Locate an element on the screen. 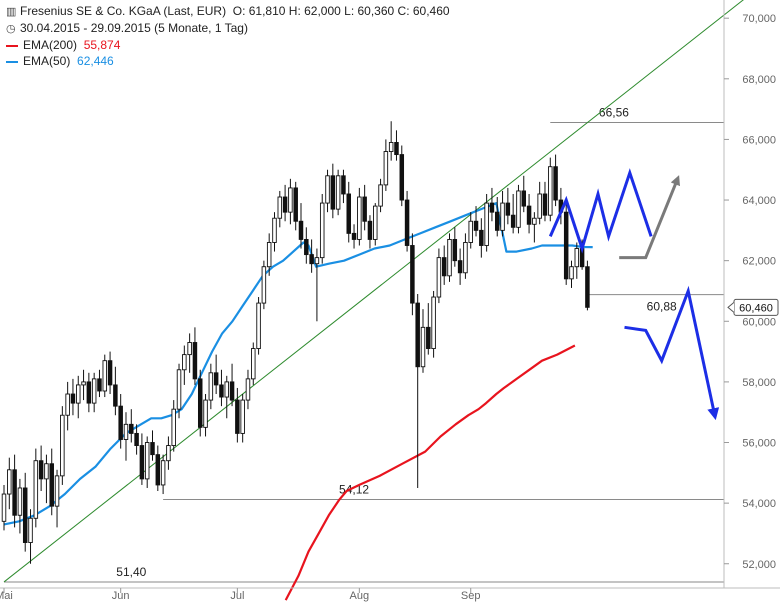 The height and width of the screenshot is (604, 780). y-tick-label: 68,000 is located at coordinates (759, 80).